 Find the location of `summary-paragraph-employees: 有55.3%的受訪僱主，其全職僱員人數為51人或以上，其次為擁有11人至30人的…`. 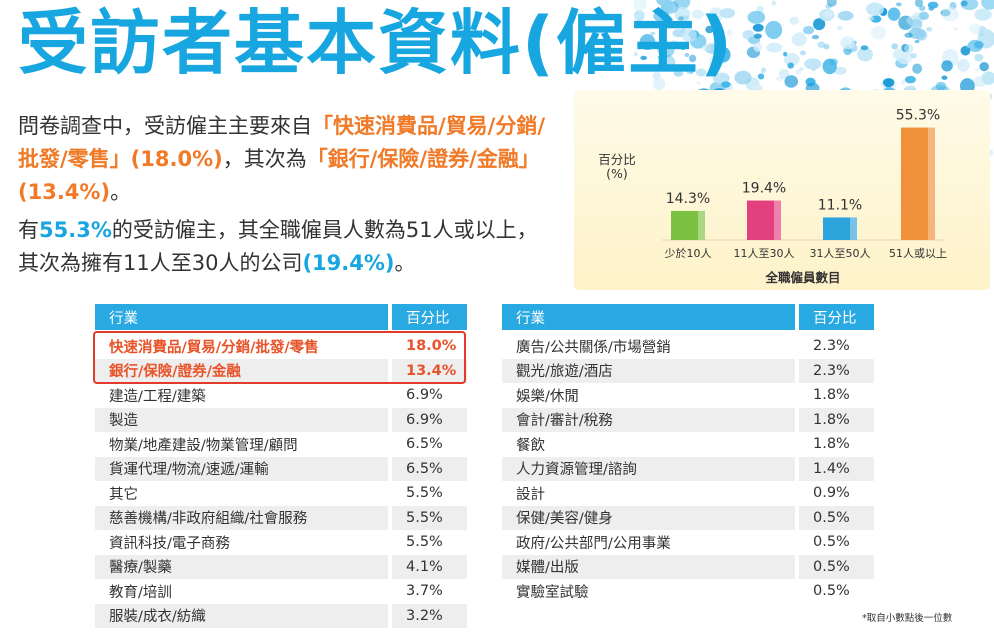

summary-paragraph-employees: 有55.3%的受訪僱主，其全職僱員人數為51人或以上，其次為擁有11人至30人的… is located at coordinates (283, 247).